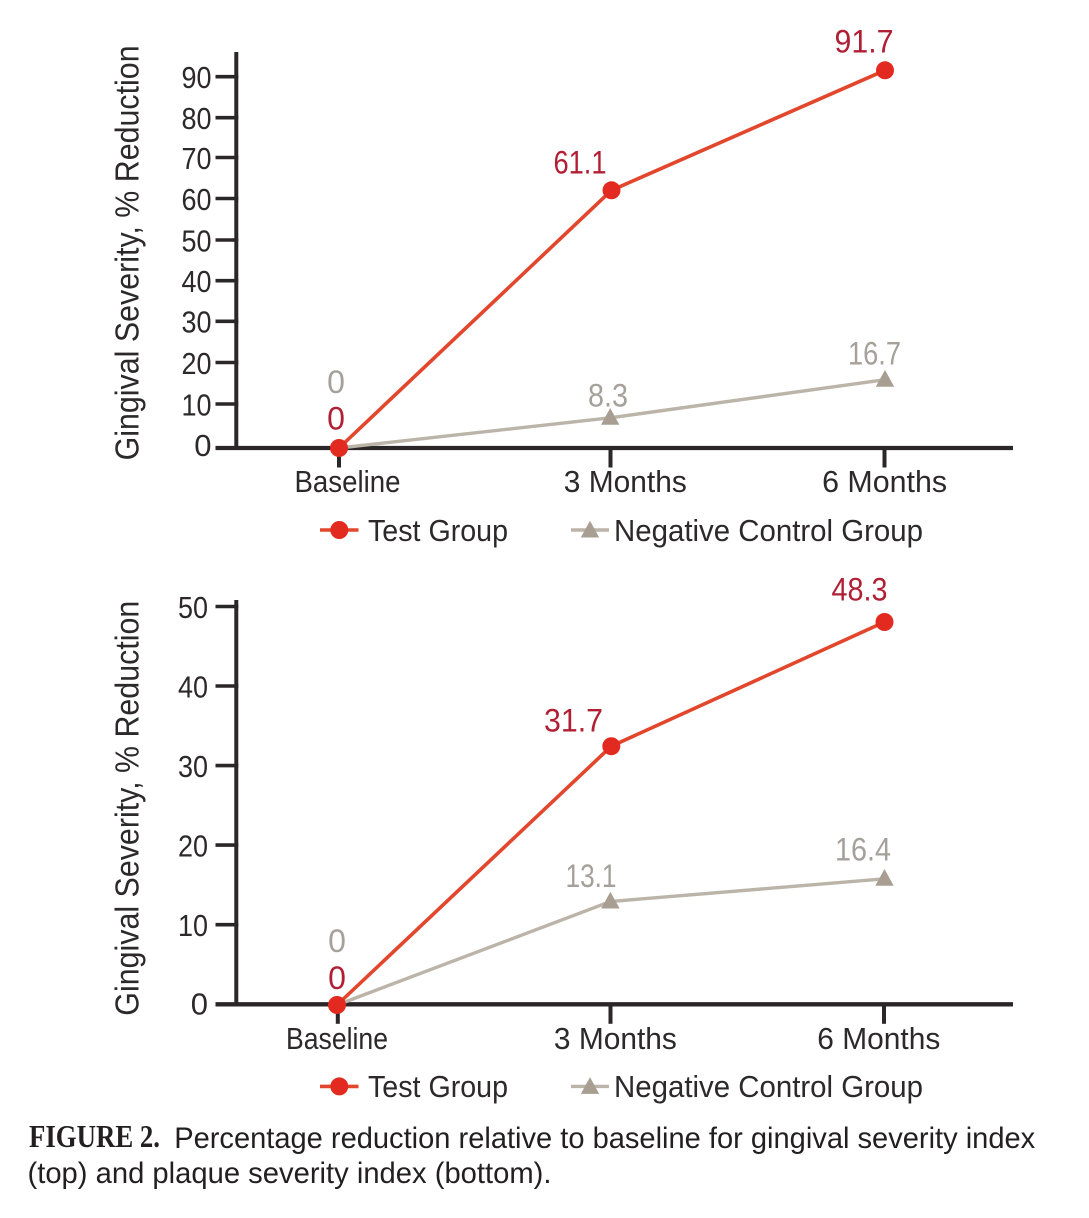  I want to click on svg-text: 16.4, so click(863, 850).